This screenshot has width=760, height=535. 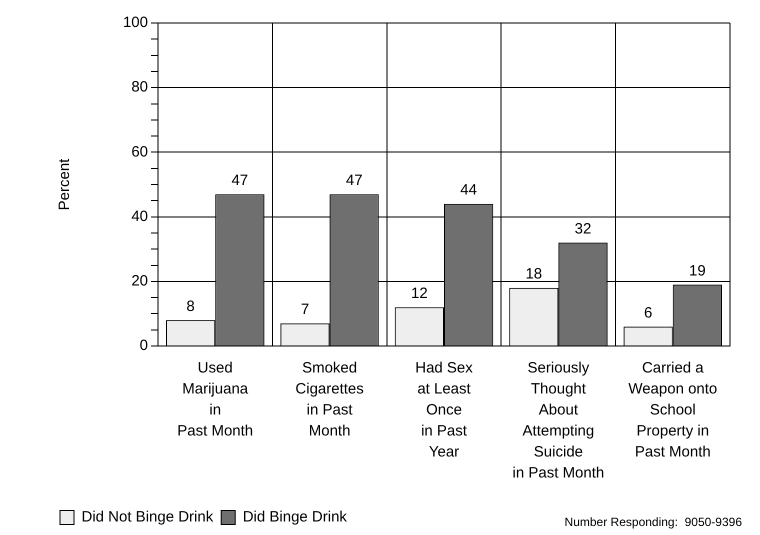 I want to click on x-tick-label: Had Sex at Least Once in Past Year, so click(x=444, y=410).